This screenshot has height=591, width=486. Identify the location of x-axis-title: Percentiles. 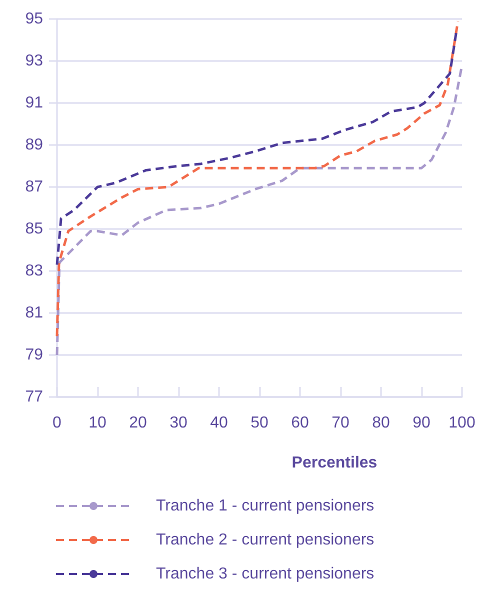
(335, 463).